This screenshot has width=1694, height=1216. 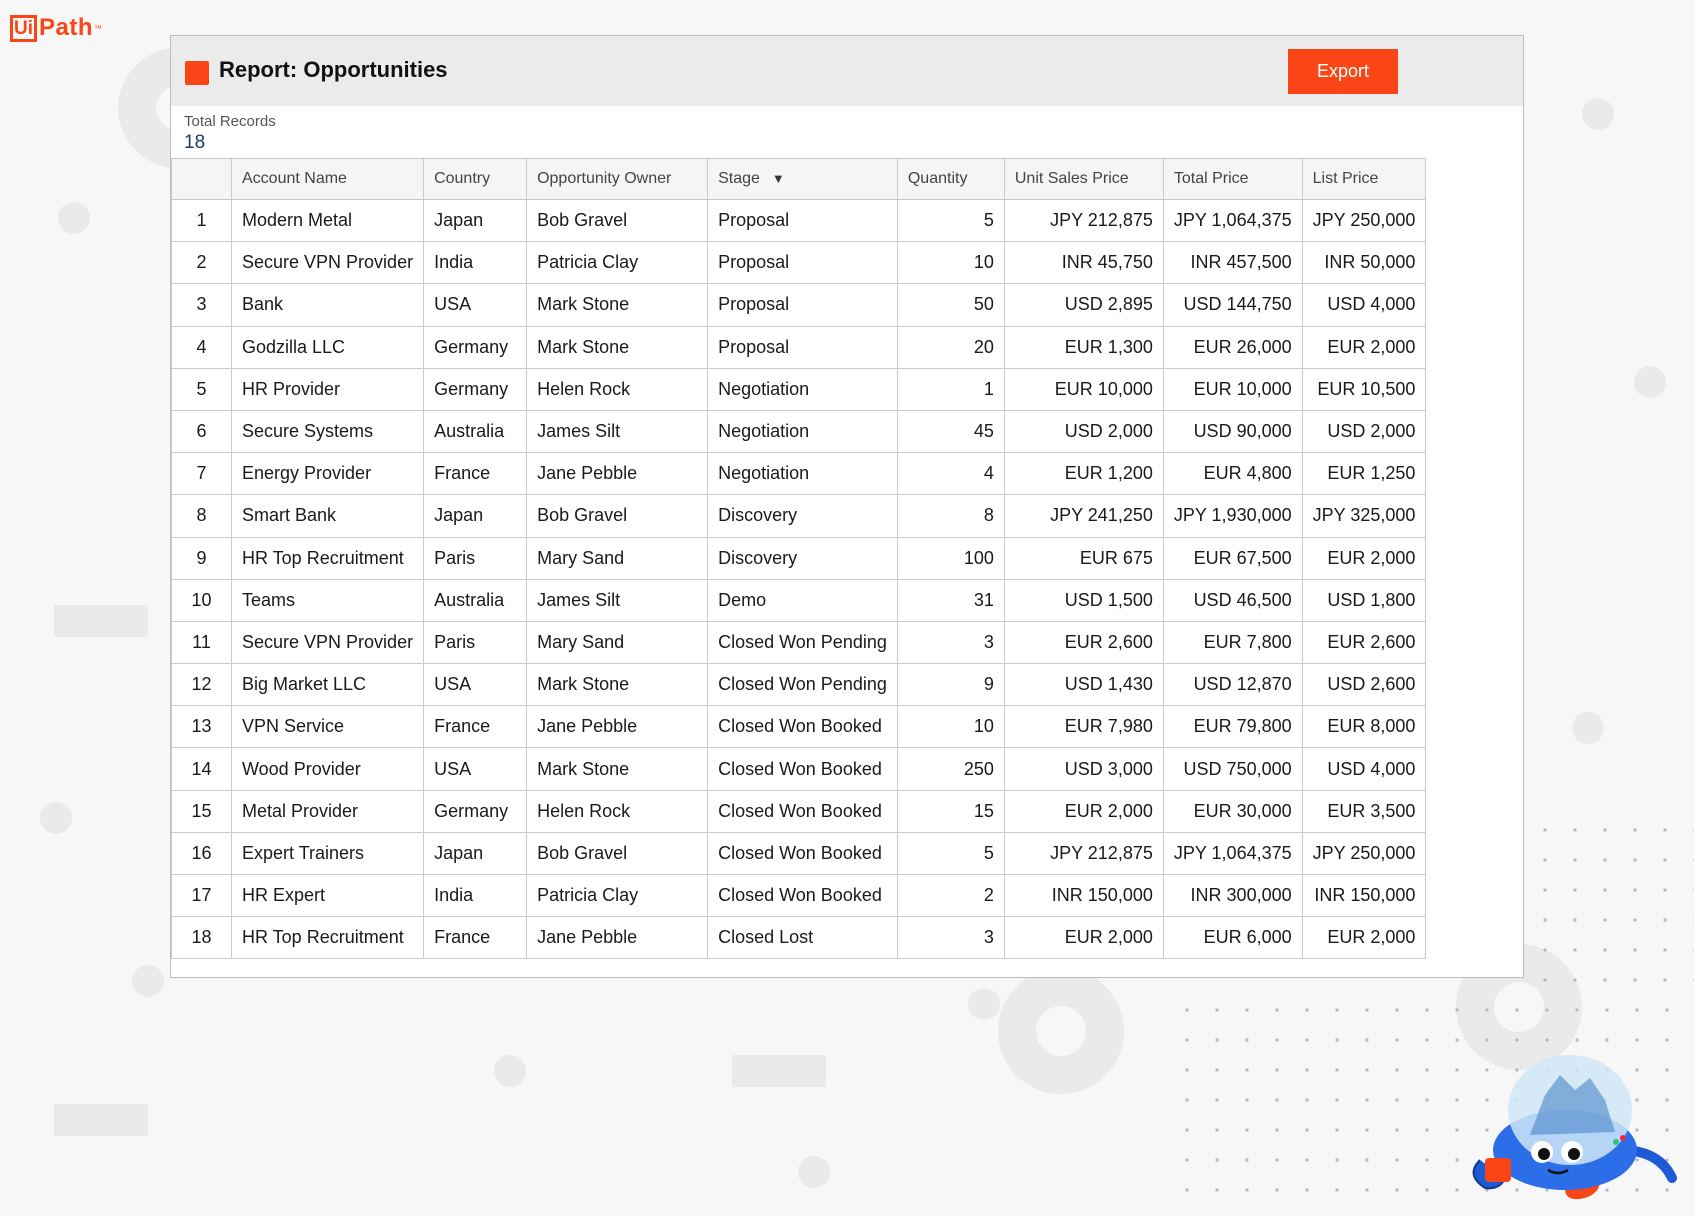 I want to click on cell-stage: Proposal, so click(x=802, y=220).